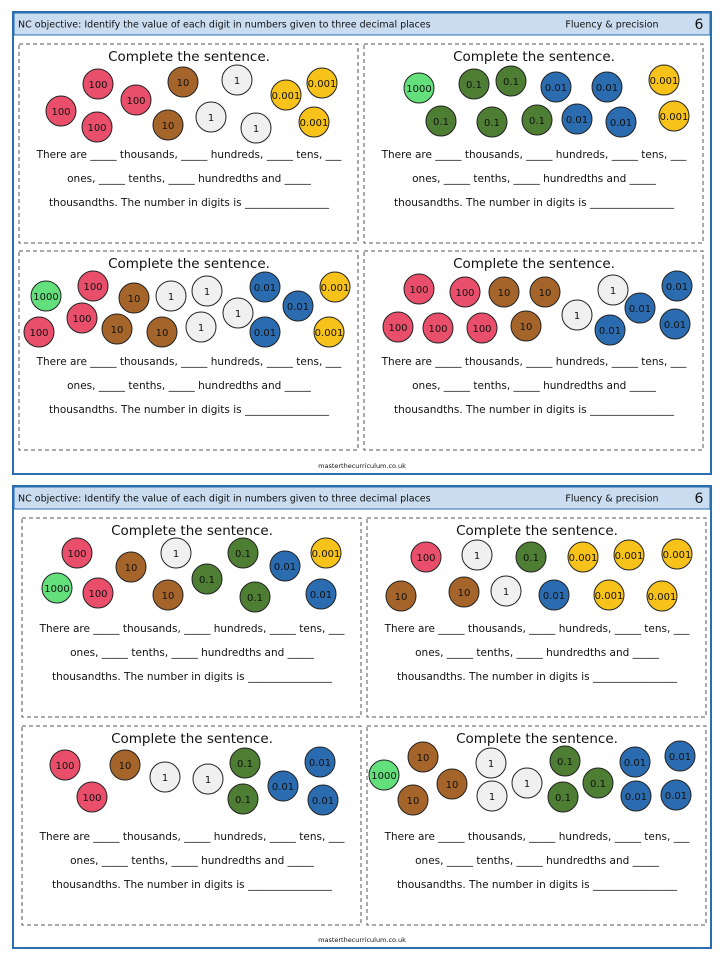 Image resolution: width=720 pixels, height=960 pixels. Describe the element at coordinates (611, 499) in the screenshot. I see `strand: Fluency & precision` at that location.